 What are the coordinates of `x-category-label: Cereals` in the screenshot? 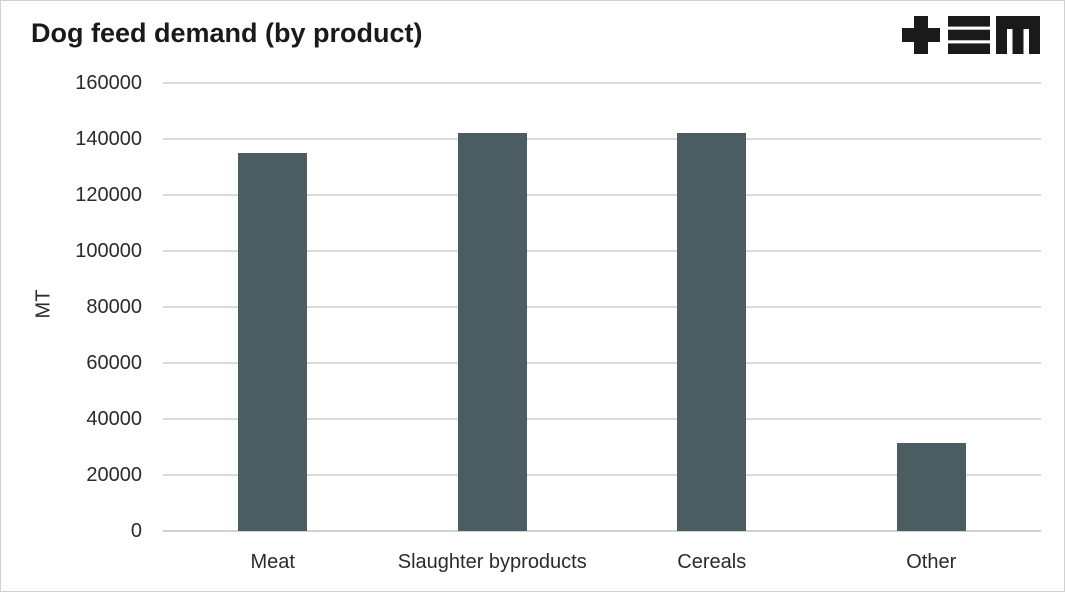 It's located at (712, 562).